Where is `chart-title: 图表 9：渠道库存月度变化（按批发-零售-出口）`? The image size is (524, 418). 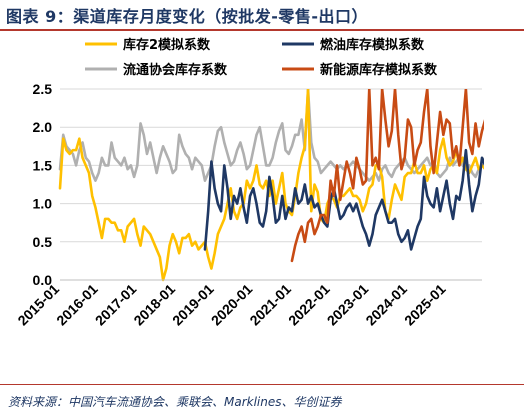
chart-title: 图表 9：渠道库存月度变化（按批发-零售-出口） is located at coordinates (187, 16).